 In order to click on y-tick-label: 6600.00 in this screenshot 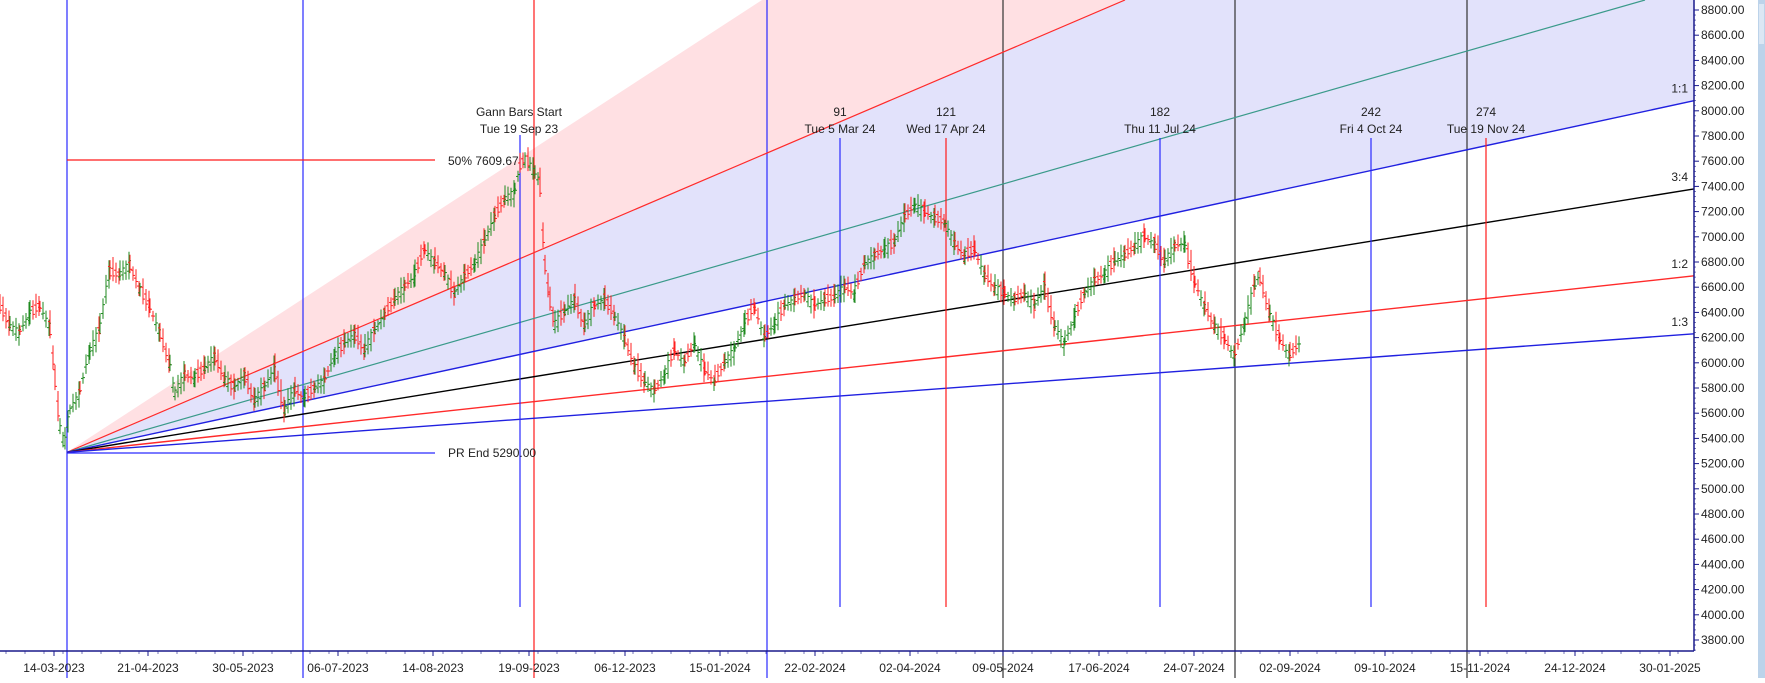, I will do `click(1723, 287)`.